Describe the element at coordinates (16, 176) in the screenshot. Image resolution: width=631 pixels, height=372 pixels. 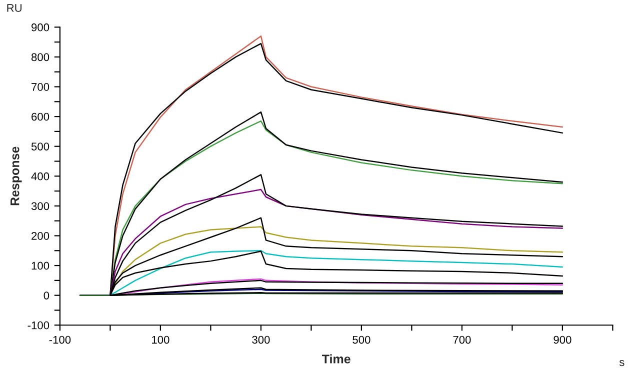
I see `y-axis-title: Response` at that location.